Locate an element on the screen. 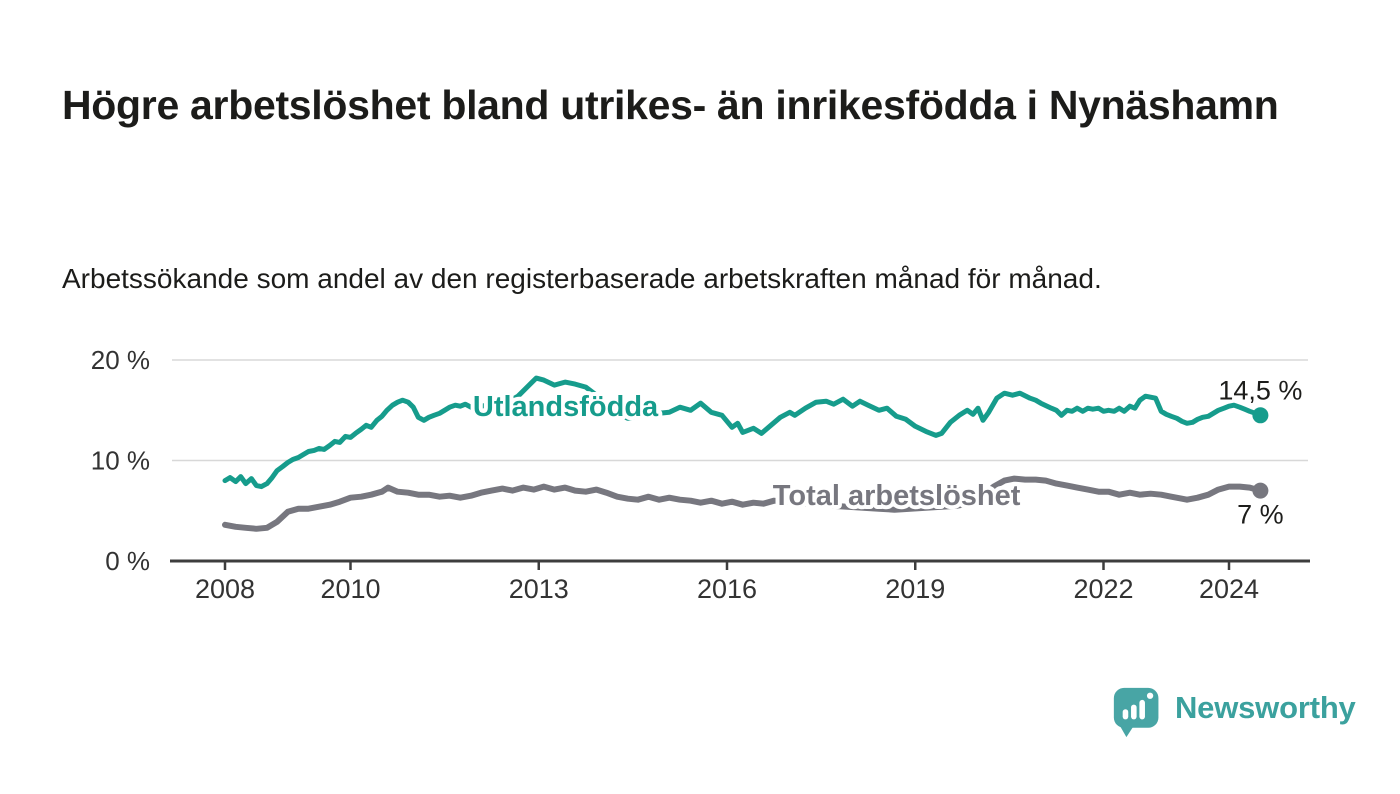 The height and width of the screenshot is (794, 1400). y-tick-label: 0 % is located at coordinates (127, 561).